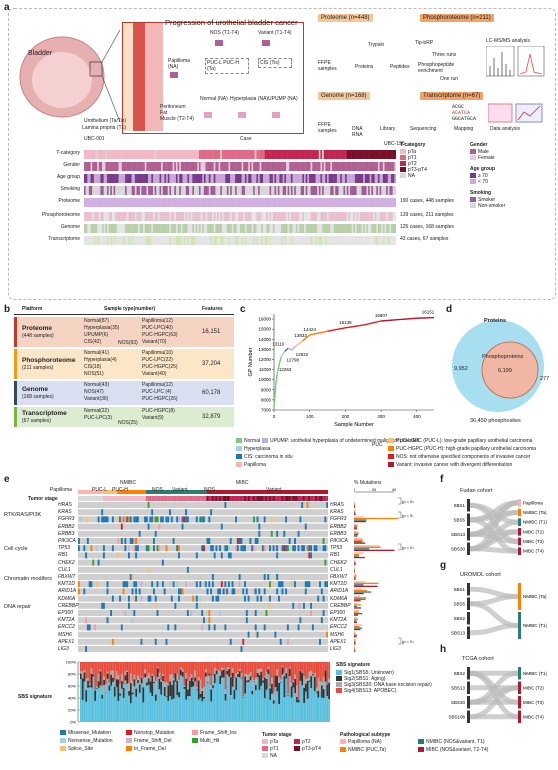  Describe the element at coordinates (367, 750) in the screenshot. I see `path-label: NMIBC (PUC,Ta)` at that location.